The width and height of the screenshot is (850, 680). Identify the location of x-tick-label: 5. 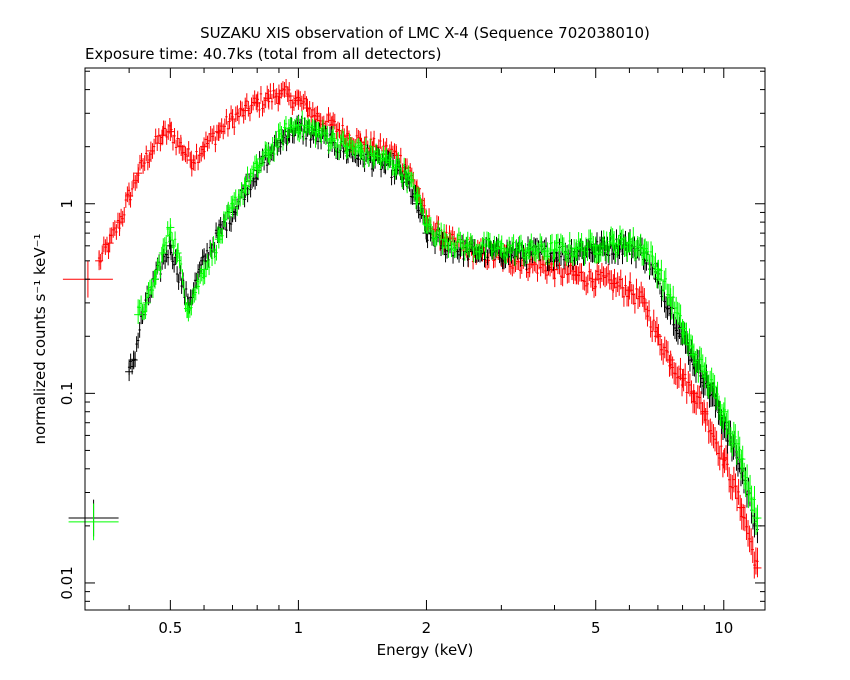
(596, 628).